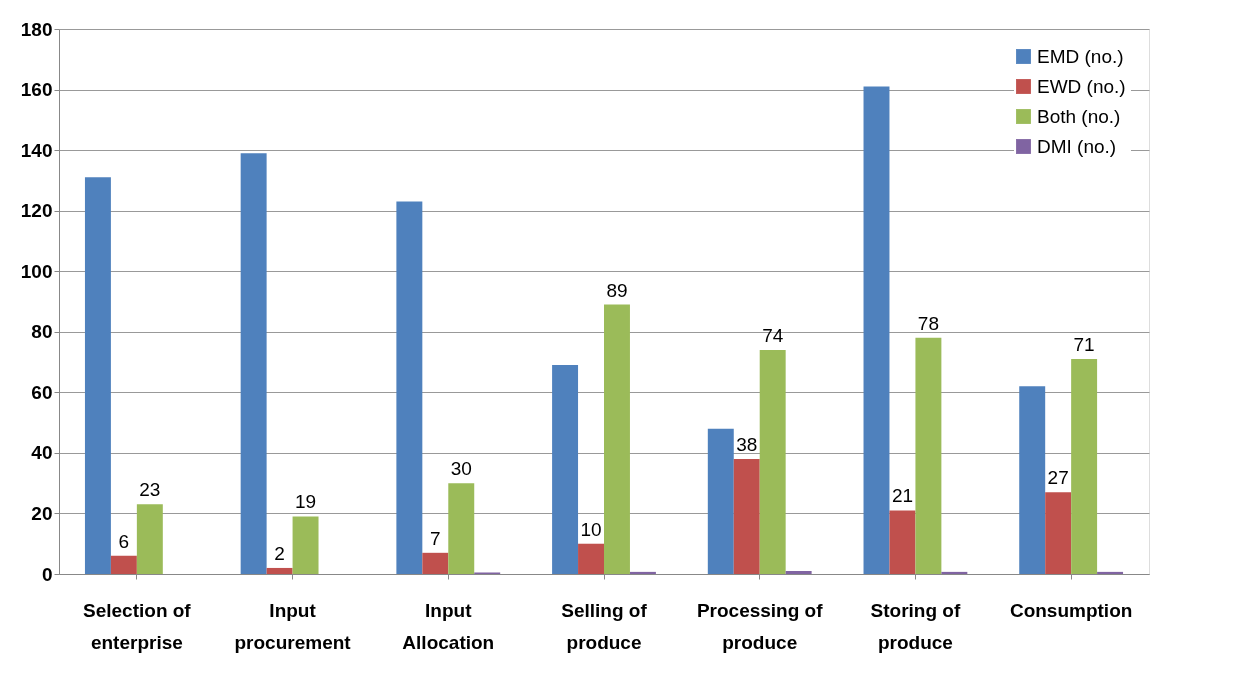  I want to click on data-label: 21, so click(902, 496).